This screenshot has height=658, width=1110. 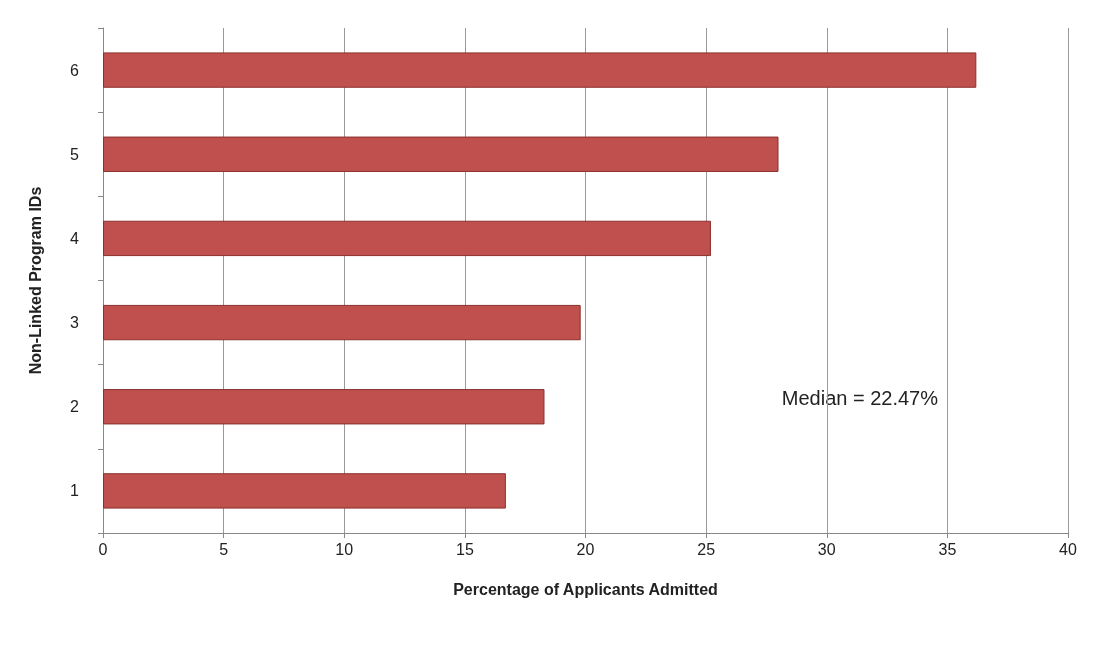 I want to click on x-tick-label: 30, so click(x=826, y=549).